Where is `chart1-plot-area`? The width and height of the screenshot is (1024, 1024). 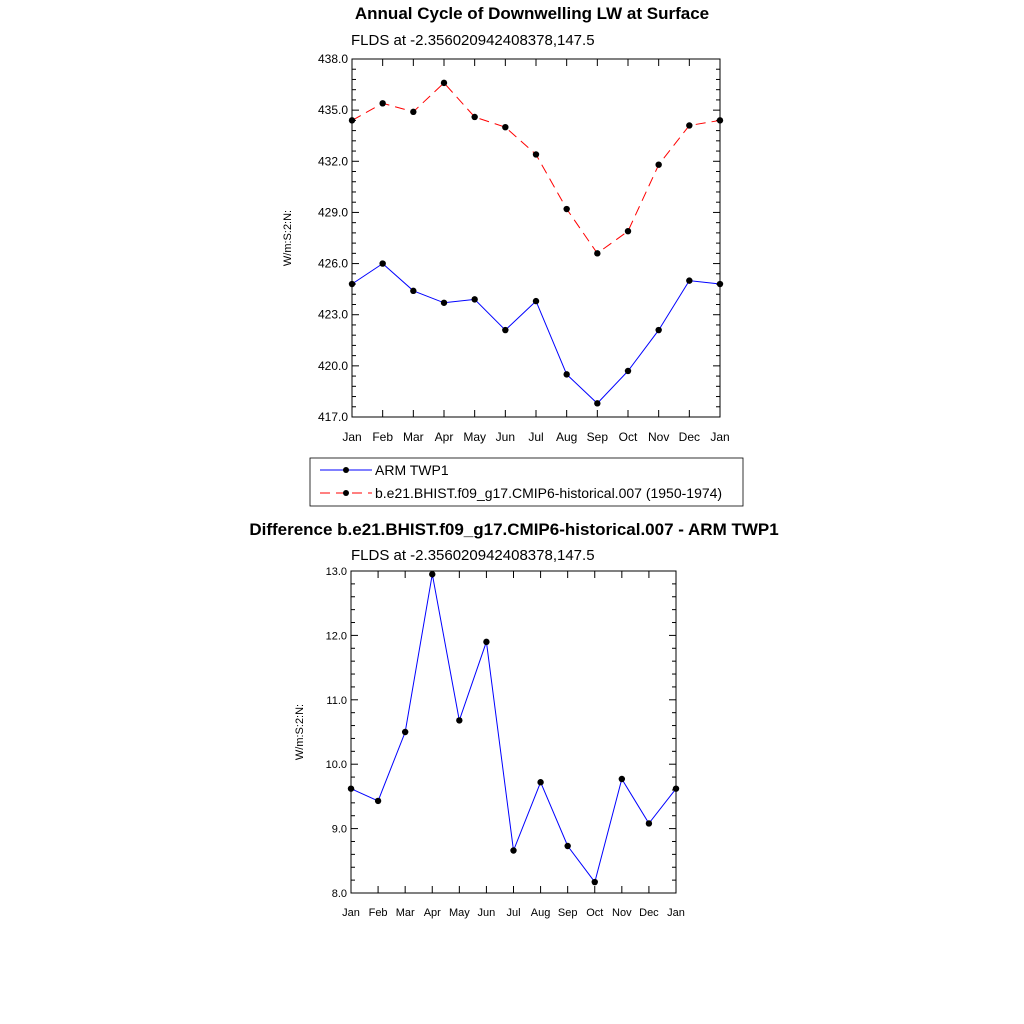
chart1-plot-area is located at coordinates (536, 243).